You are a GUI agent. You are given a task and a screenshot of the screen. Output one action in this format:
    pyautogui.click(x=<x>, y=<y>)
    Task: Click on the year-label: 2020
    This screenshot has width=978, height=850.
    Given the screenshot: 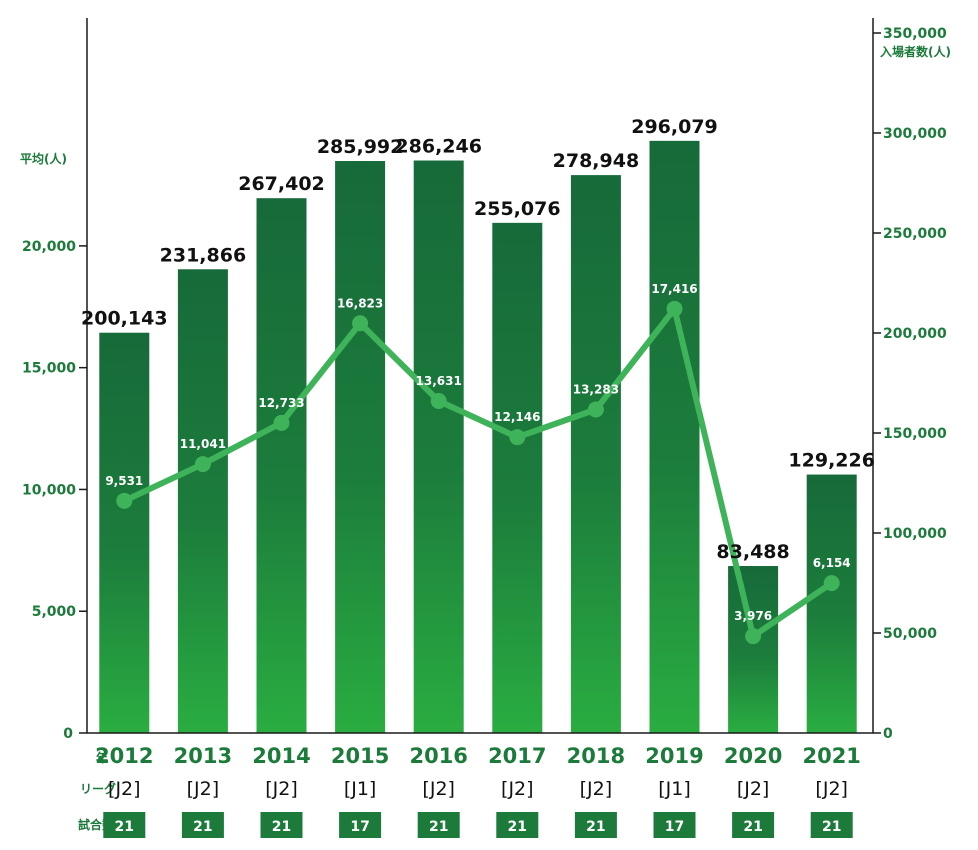 What is the action you would take?
    pyautogui.click(x=753, y=756)
    